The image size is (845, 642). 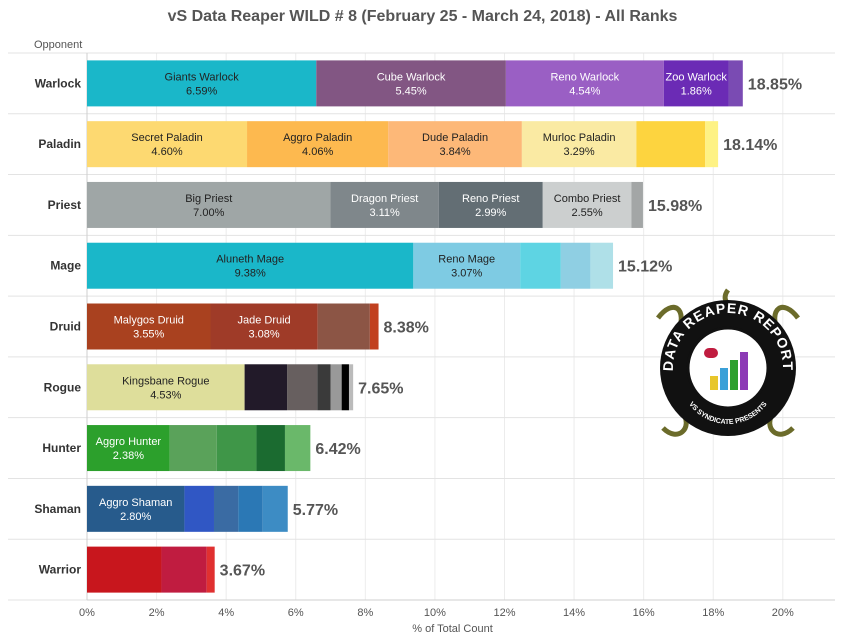 What do you see at coordinates (315, 510) in the screenshot?
I see `total-value-label: 5.77%` at bounding box center [315, 510].